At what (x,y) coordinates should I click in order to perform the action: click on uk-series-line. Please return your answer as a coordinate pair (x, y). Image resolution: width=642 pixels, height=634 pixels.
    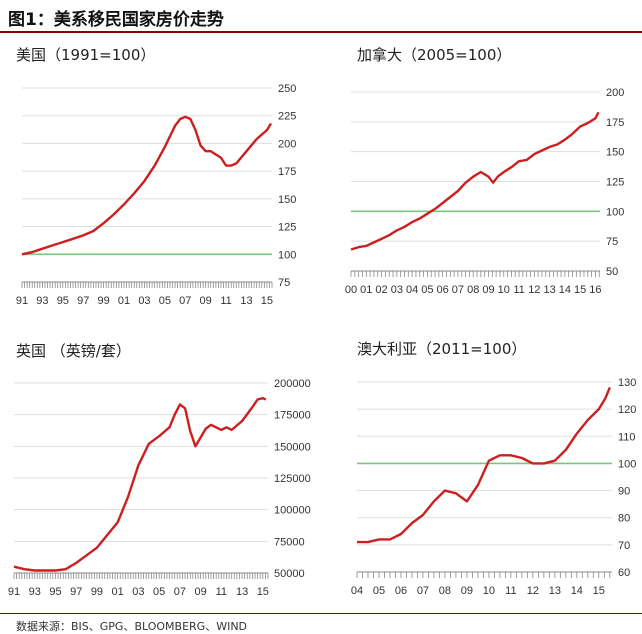
    Looking at the image, I should click on (140, 484).